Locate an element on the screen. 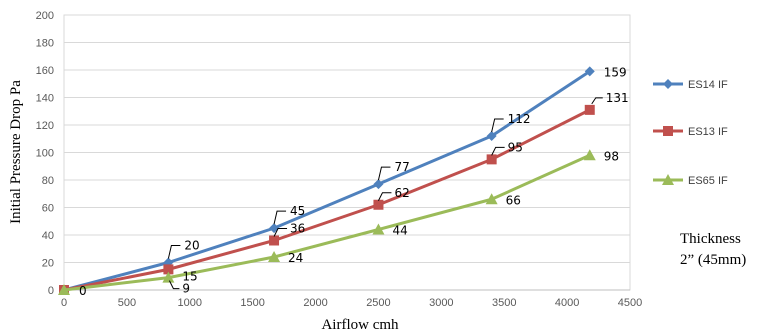 Image resolution: width=760 pixels, height=333 pixels. data-label: 66 is located at coordinates (513, 200).